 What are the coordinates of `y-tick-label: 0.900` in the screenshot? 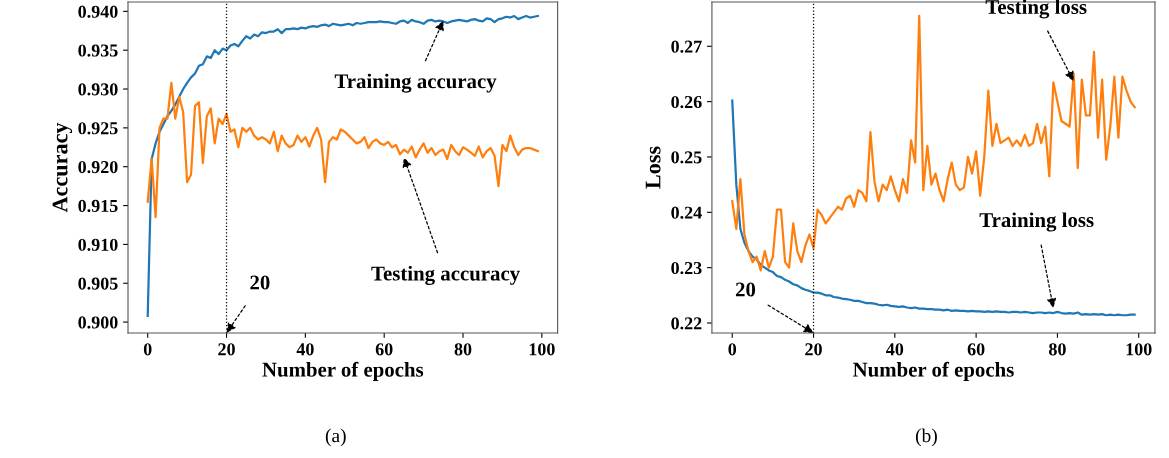 It's located at (98, 322).